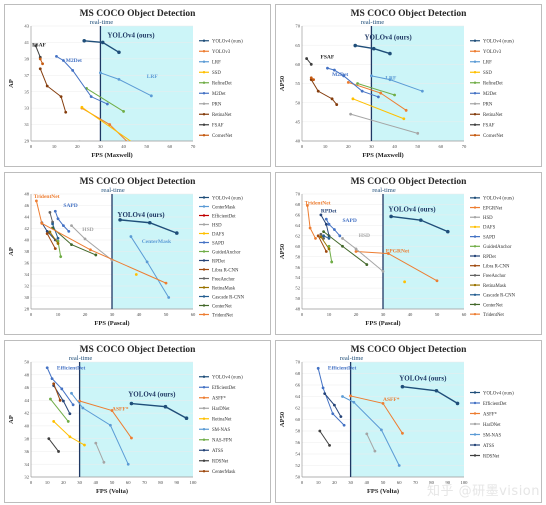 The image size is (546, 505). Describe the element at coordinates (31, 314) in the screenshot. I see `x-tick-label: 0` at that location.